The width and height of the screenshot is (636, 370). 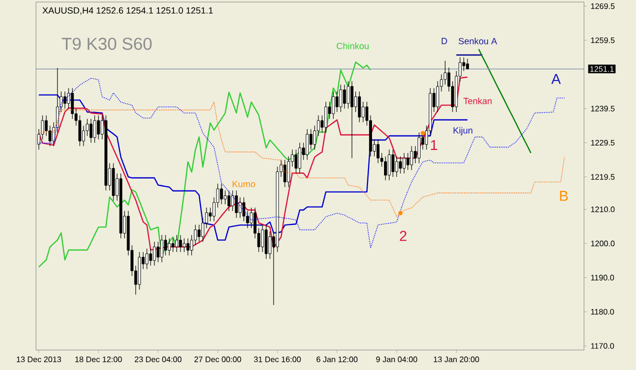 I want to click on annotation: Kijun, so click(x=463, y=131).